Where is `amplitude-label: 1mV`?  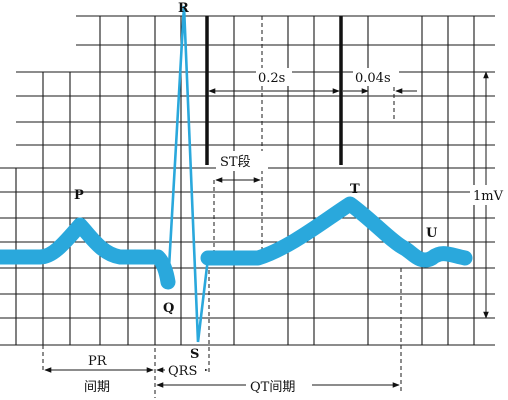
amplitude-label: 1mV is located at coordinates (488, 196).